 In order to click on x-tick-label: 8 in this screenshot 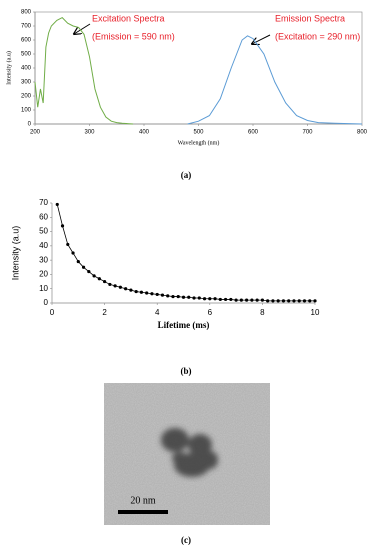, I will do `click(262, 312)`.